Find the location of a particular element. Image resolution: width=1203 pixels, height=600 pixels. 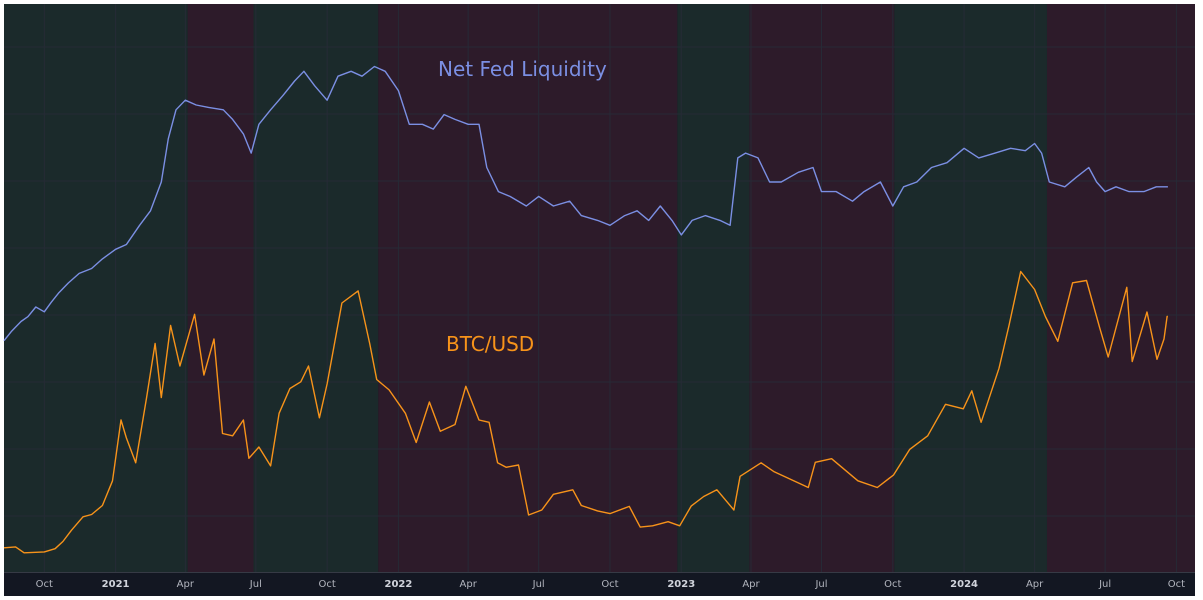

regime-band-2-contracting is located at coordinates (220, 288).